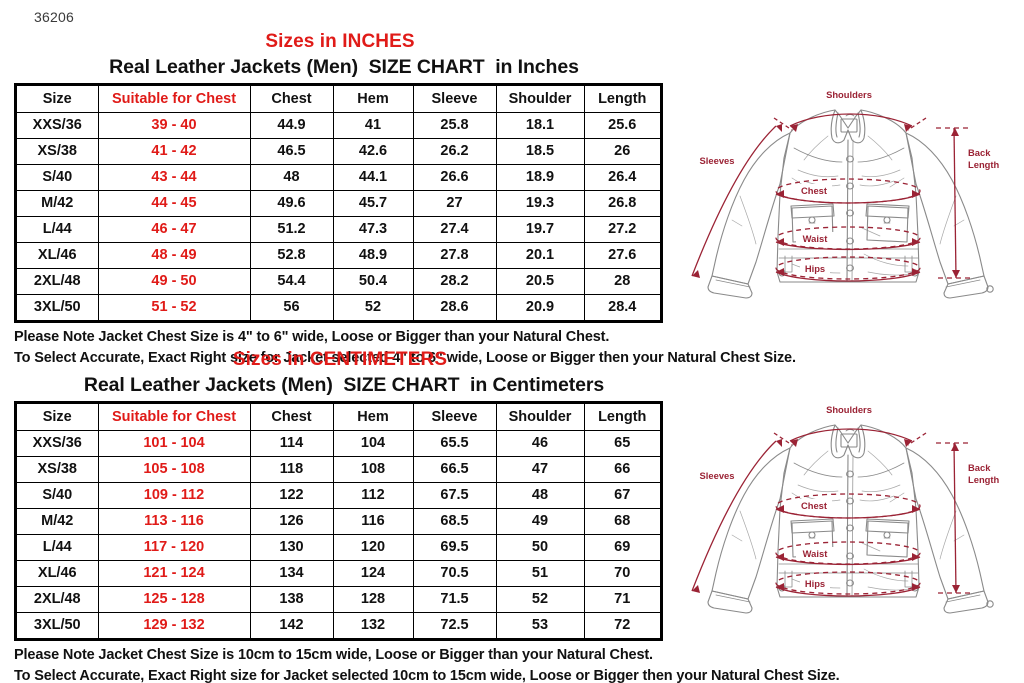 The width and height of the screenshot is (1024, 683). Describe the element at coordinates (814, 505) in the screenshot. I see `label-chest: Chest` at that location.